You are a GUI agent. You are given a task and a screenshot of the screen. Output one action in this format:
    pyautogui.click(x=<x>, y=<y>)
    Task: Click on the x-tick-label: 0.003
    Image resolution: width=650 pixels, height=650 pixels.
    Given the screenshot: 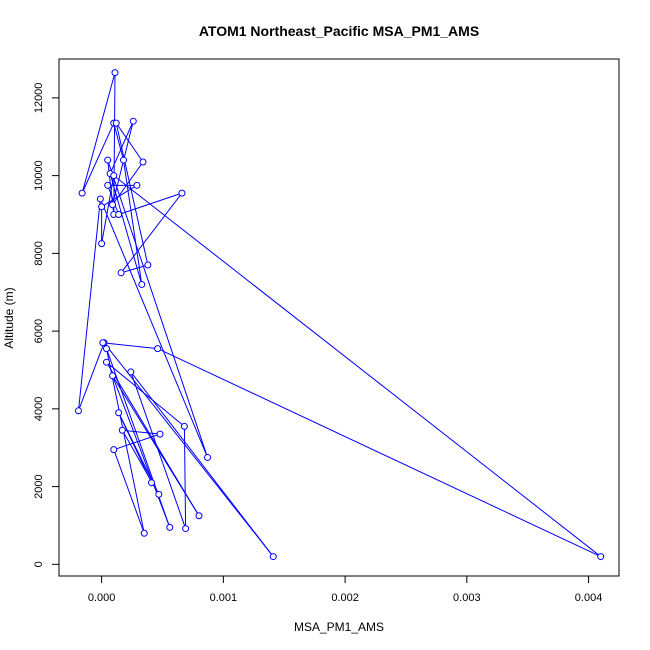 What is the action you would take?
    pyautogui.click(x=467, y=598)
    